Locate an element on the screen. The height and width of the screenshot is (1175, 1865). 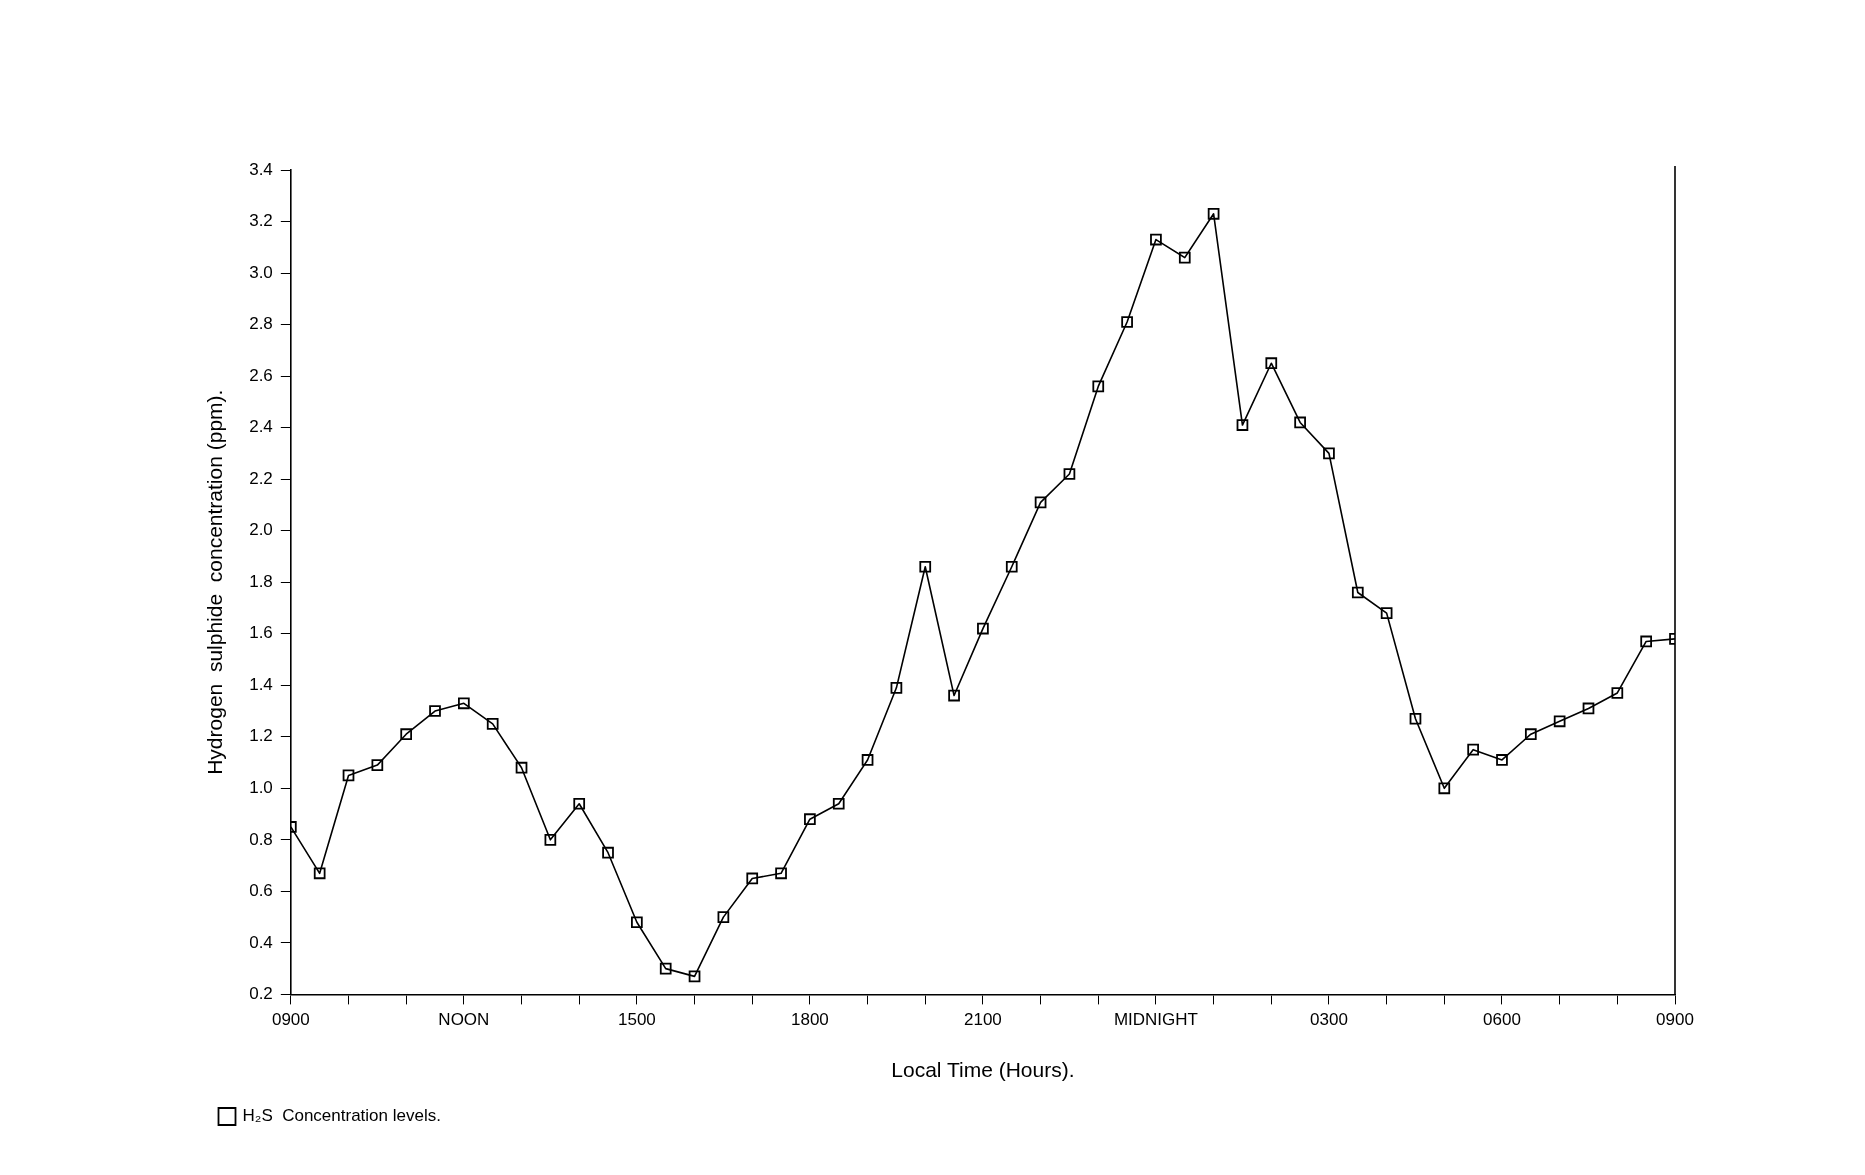
legend-label: H₂S Concentration levels. is located at coordinates (341, 1116).